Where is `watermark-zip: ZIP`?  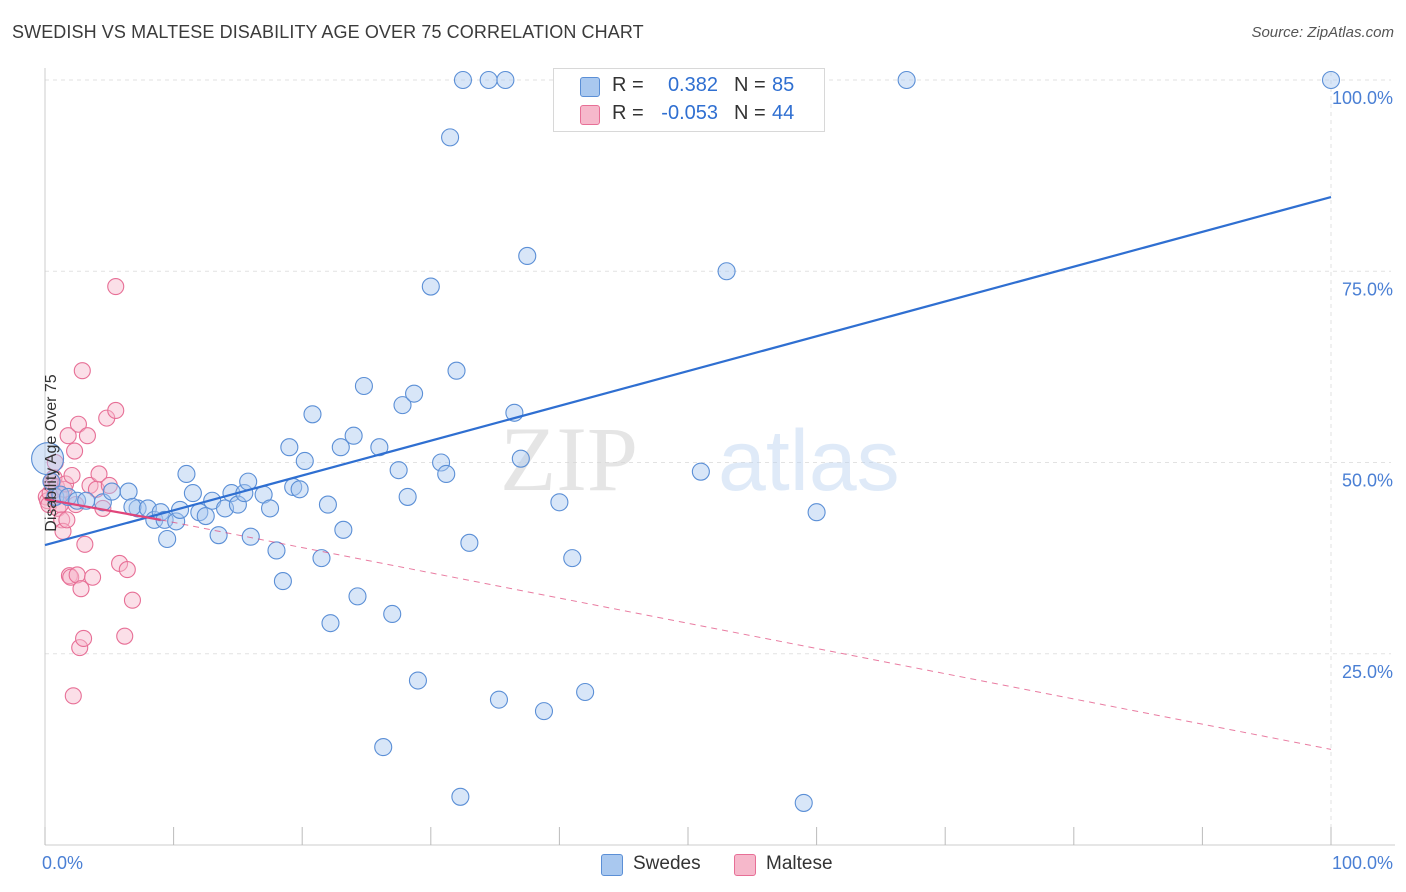 watermark-zip: ZIP is located at coordinates (569, 459).